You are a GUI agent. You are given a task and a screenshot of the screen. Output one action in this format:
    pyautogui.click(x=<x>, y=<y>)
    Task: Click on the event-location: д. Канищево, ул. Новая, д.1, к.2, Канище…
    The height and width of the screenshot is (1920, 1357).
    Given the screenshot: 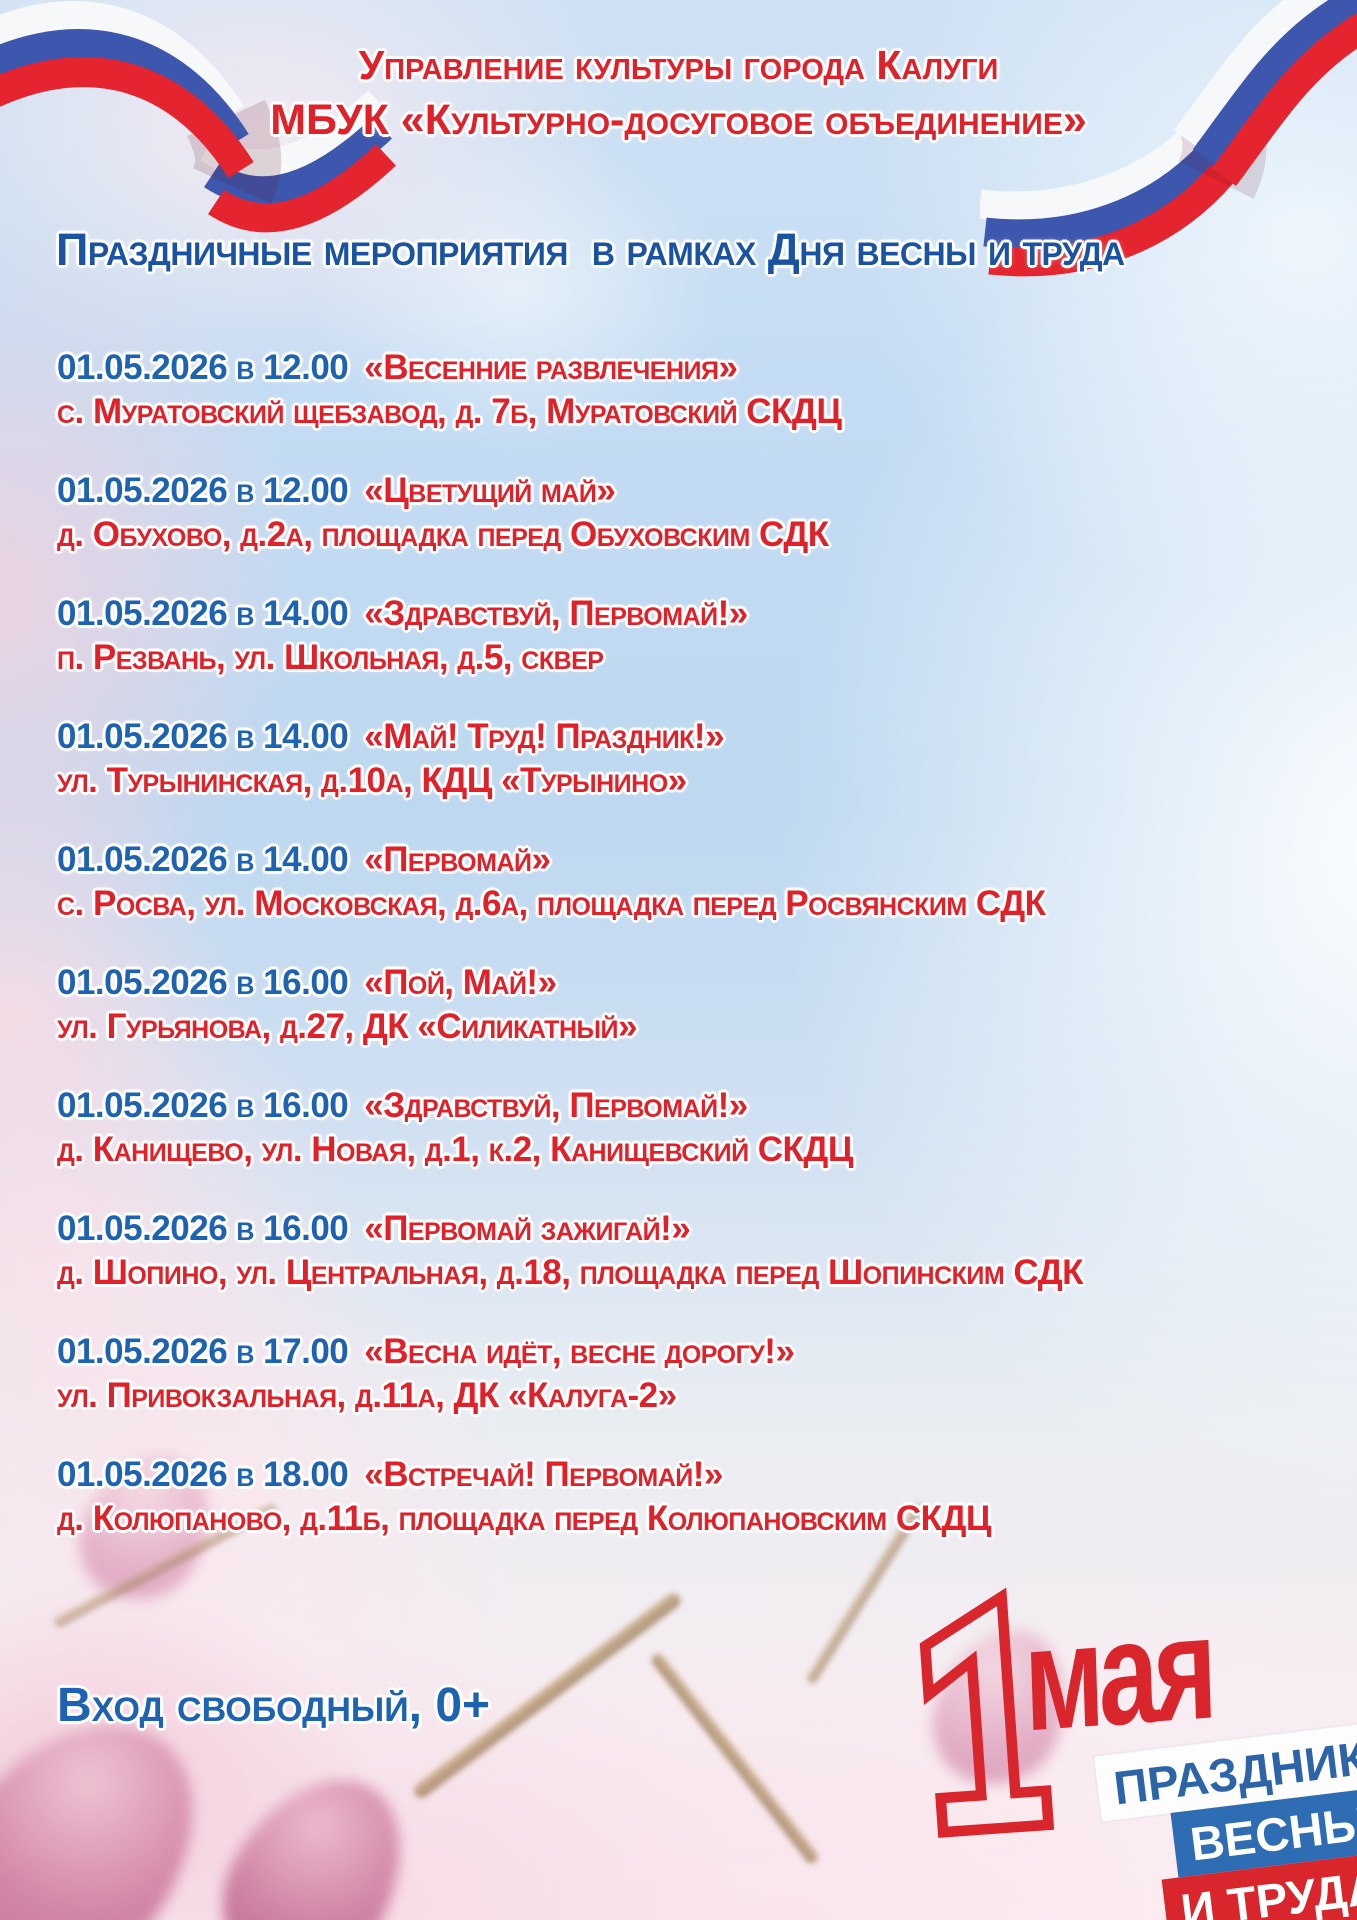 What is the action you would take?
    pyautogui.click(x=455, y=1149)
    